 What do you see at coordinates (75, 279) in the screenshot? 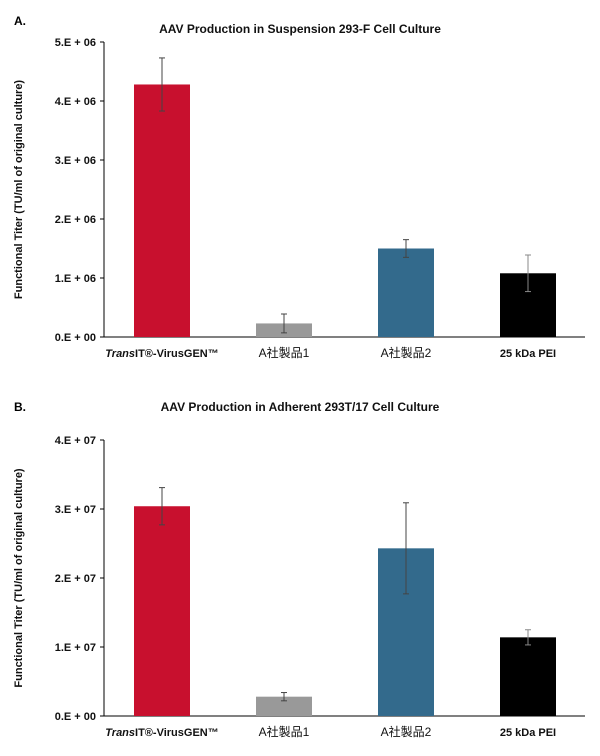
I see `y-tick-label: 1.E + 06` at bounding box center [75, 279].